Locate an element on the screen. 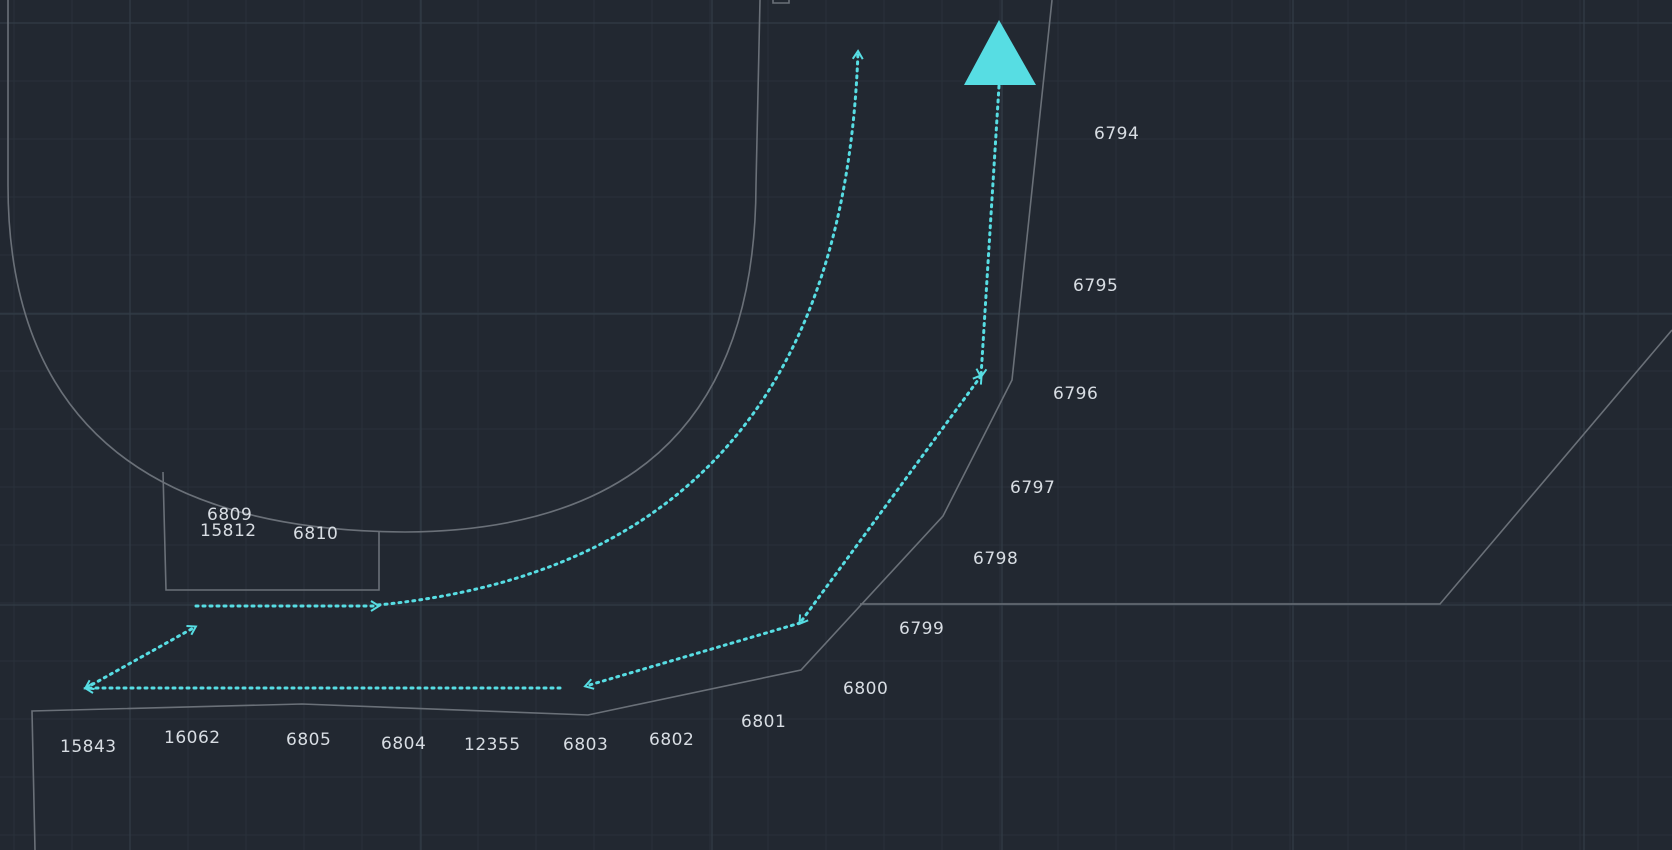  parcel-label: 15843 is located at coordinates (88, 747).